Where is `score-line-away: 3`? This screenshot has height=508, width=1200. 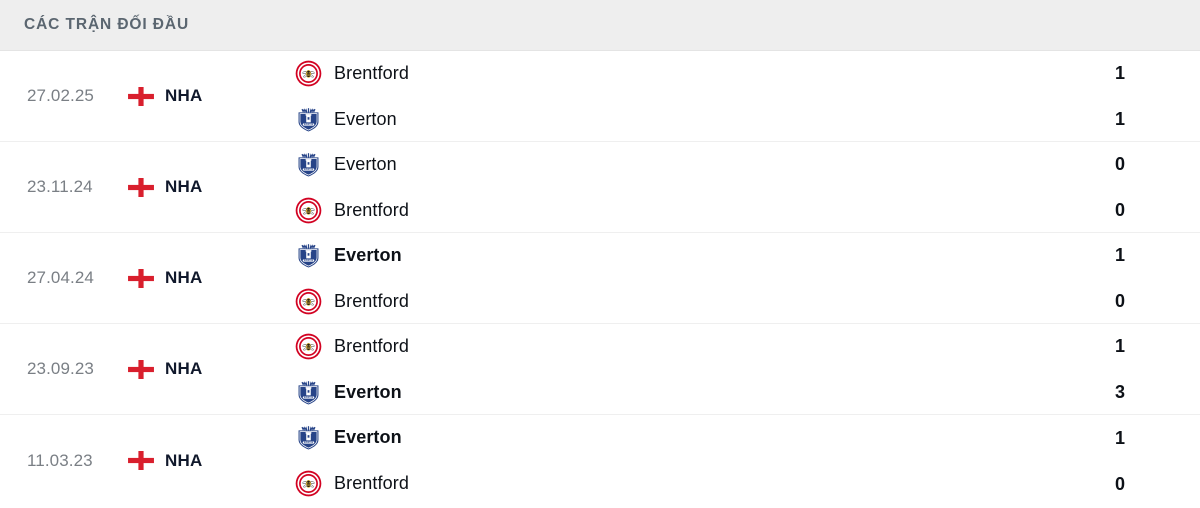 score-line-away: 3 is located at coordinates (1120, 392).